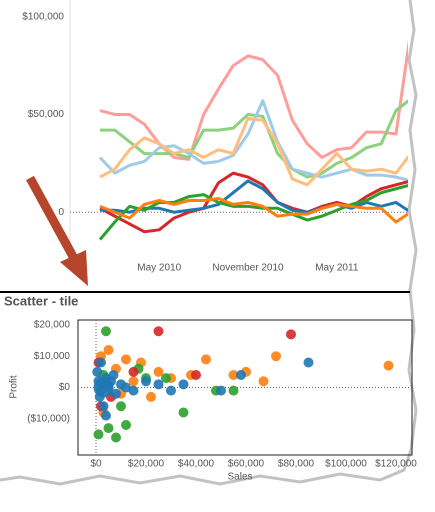 This screenshot has width=435, height=512. Describe the element at coordinates (239, 477) in the screenshot. I see `x-axis-label: Sales` at that location.